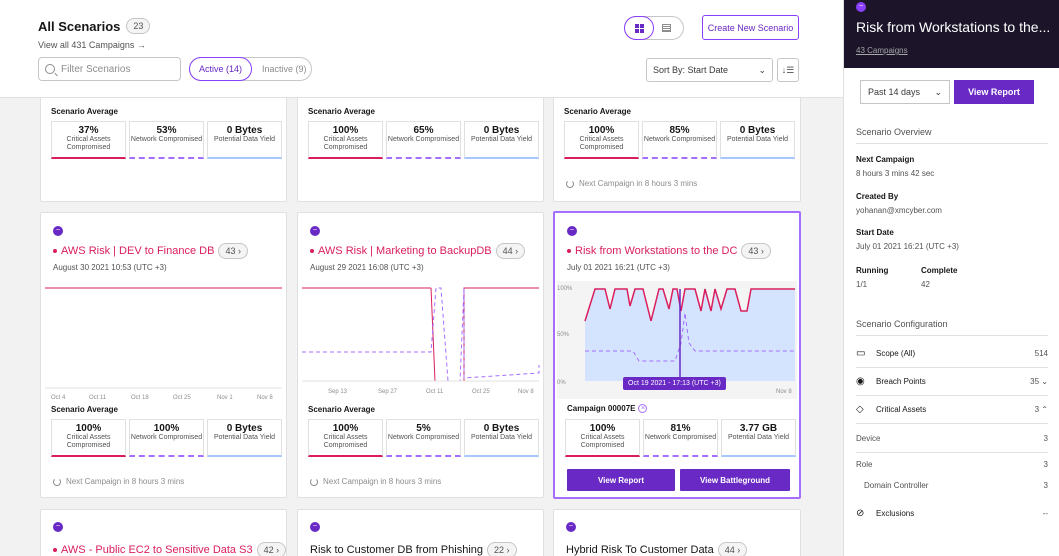 Image resolution: width=1059 pixels, height=556 pixels. I want to click on scenario-name: Risk to Customer DB from Phishing 22 ›, so click(413, 549).